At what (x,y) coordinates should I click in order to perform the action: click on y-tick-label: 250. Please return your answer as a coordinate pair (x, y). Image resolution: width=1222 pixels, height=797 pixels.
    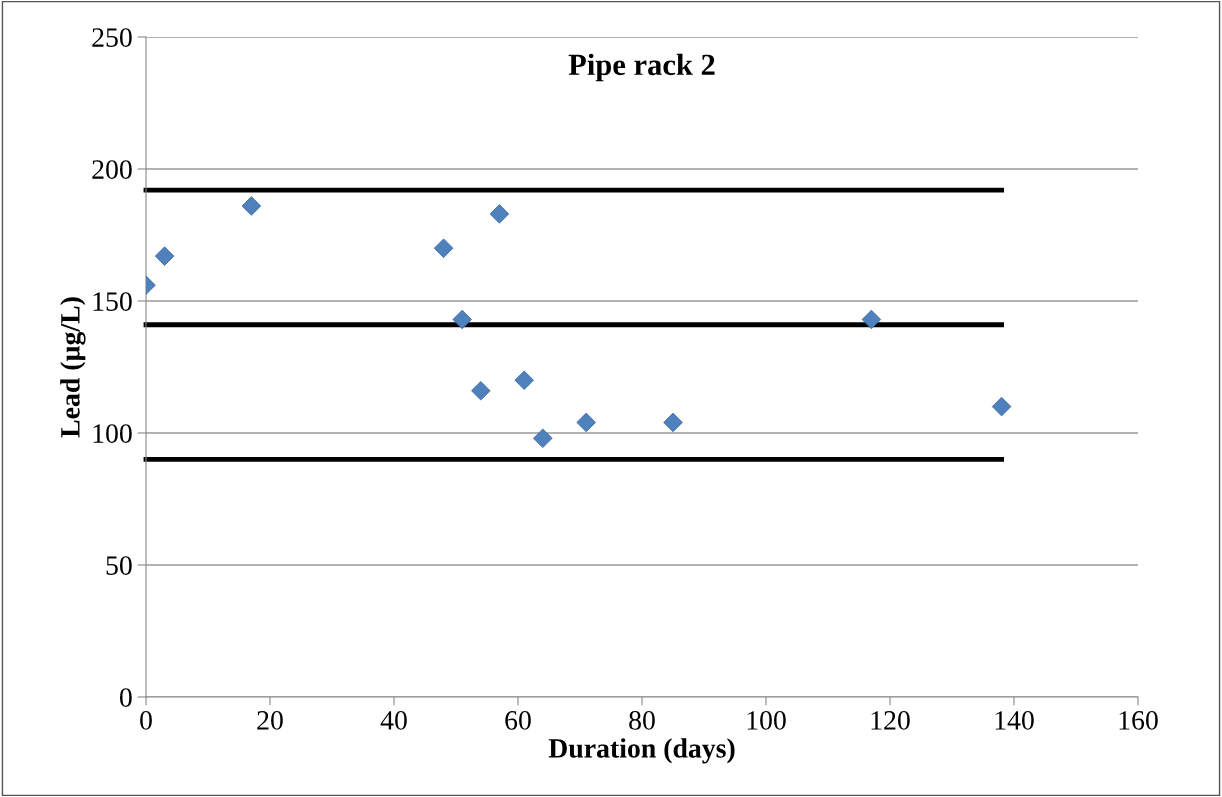
    Looking at the image, I should click on (112, 37).